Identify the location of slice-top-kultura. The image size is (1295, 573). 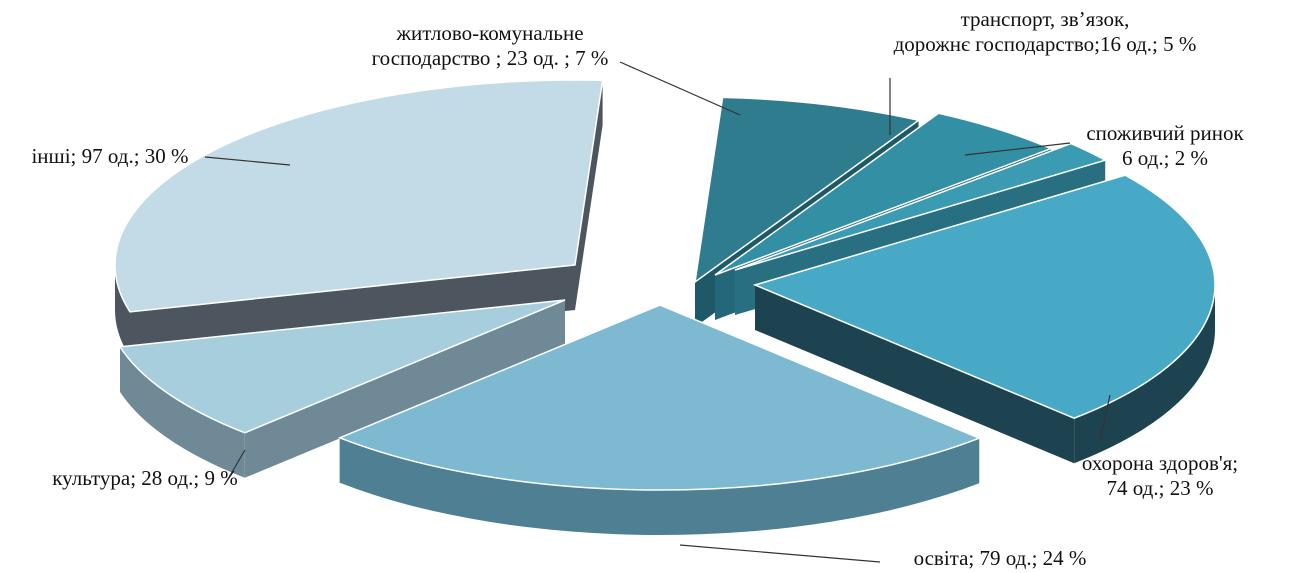
(342, 366).